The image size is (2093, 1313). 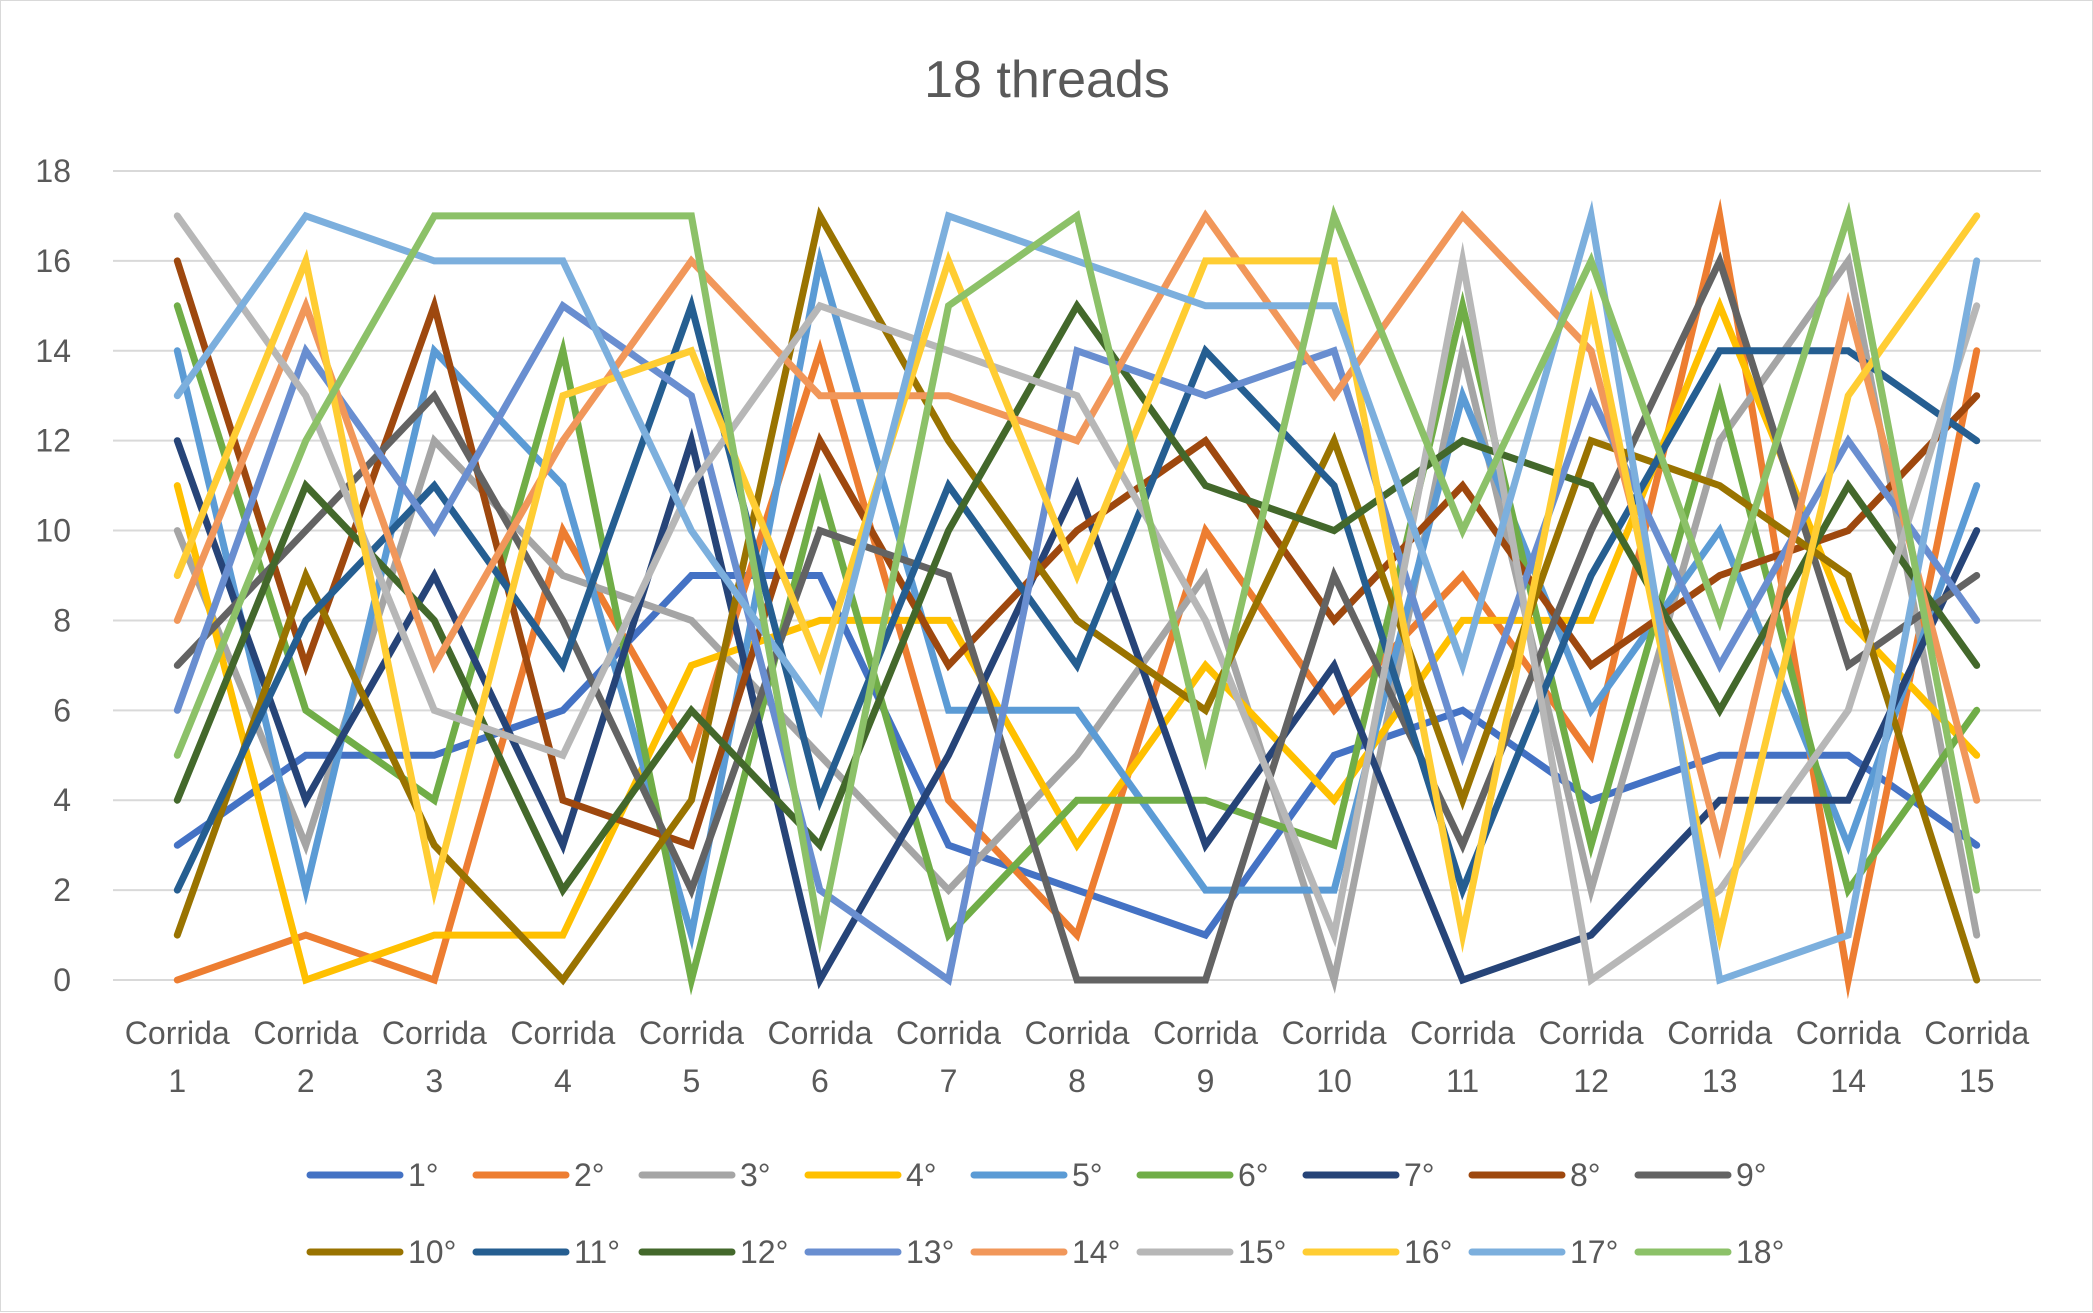 What do you see at coordinates (177, 1081) in the screenshot?
I see `x-tick-label-line: 1` at bounding box center [177, 1081].